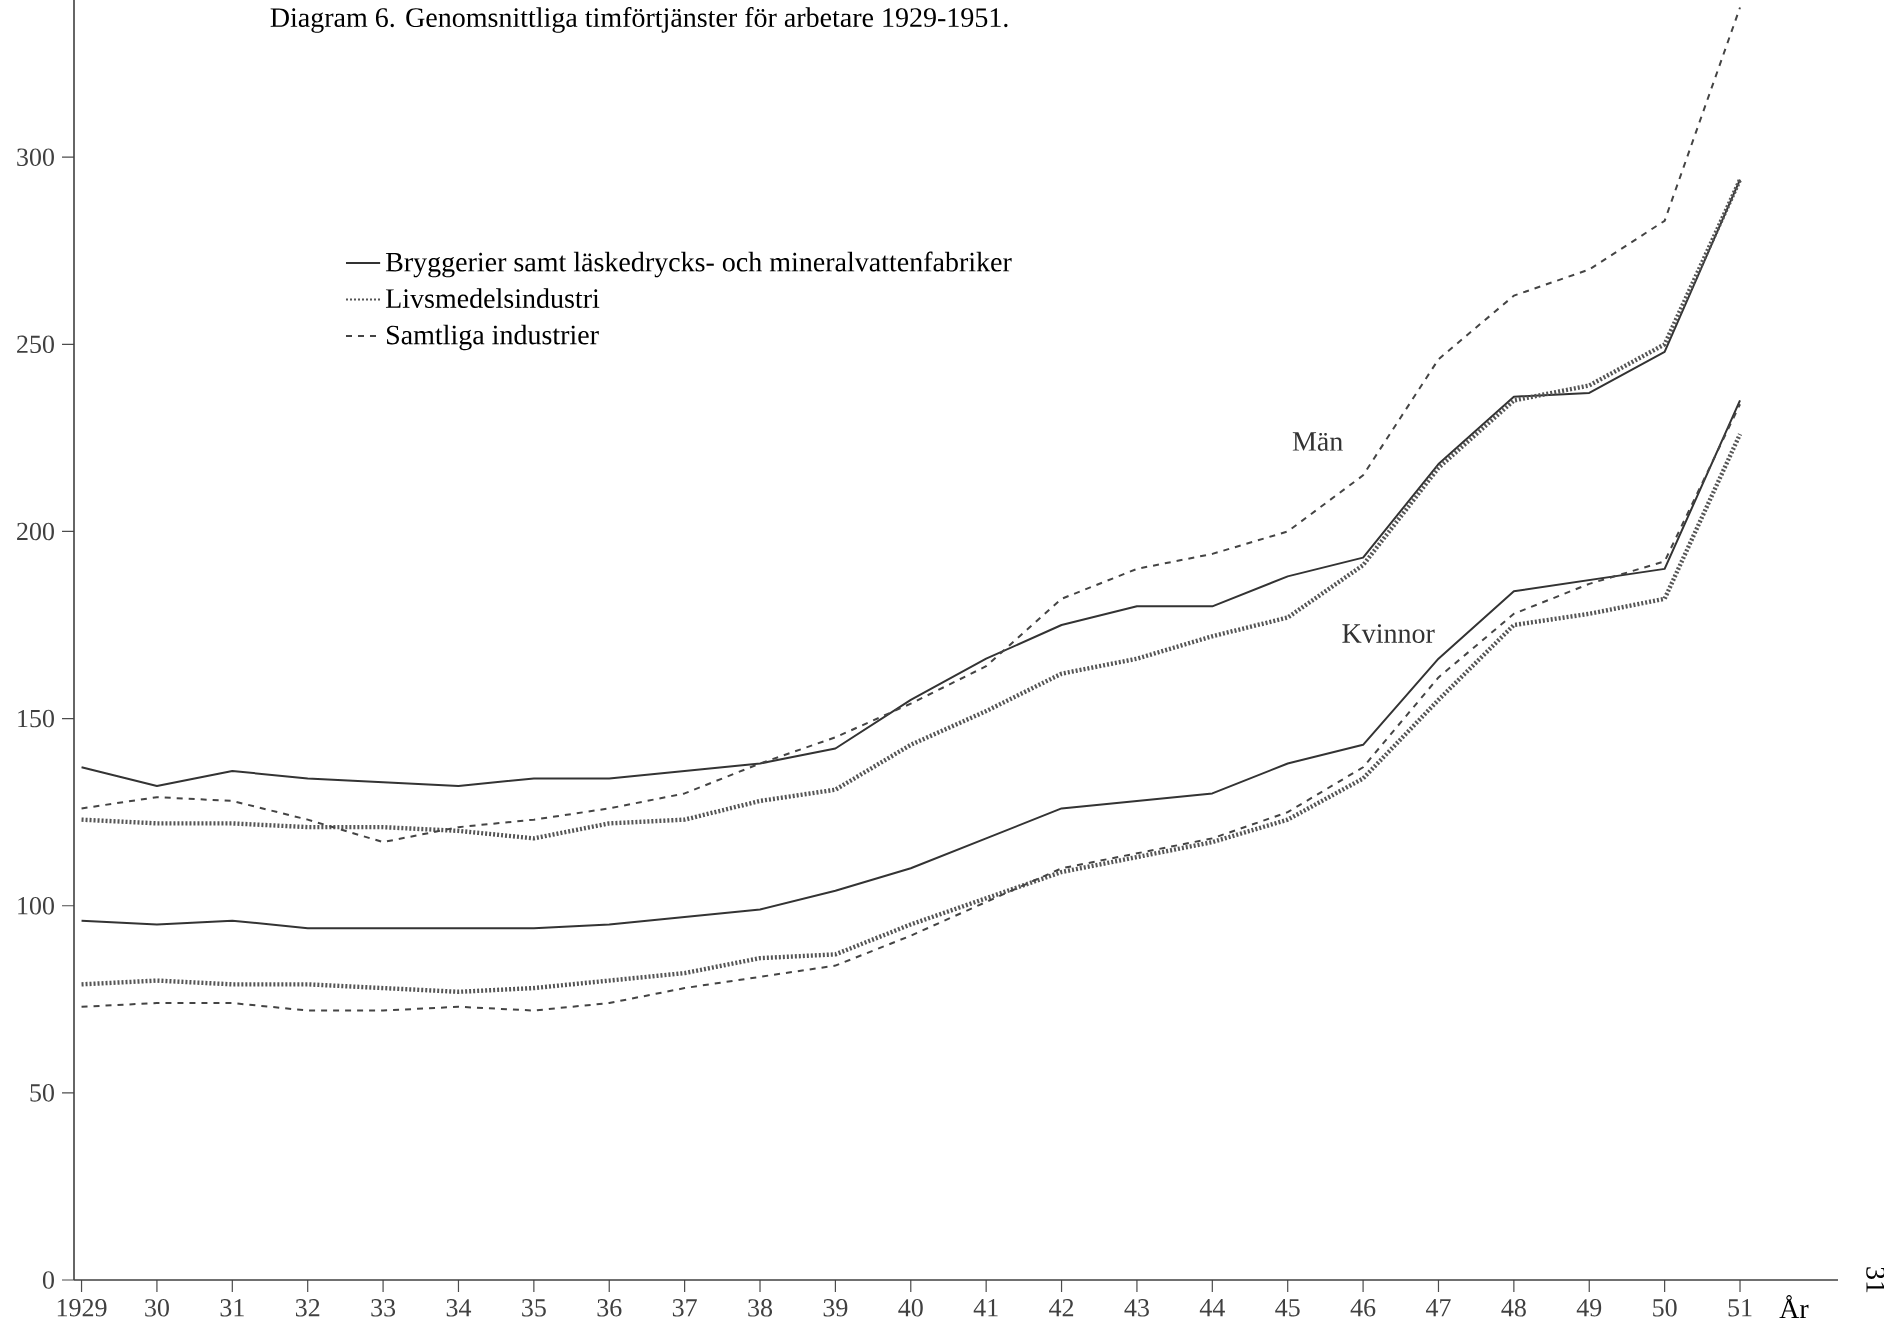 This screenshot has width=1884, height=1319. What do you see at coordinates (1513, 1308) in the screenshot?
I see `x-tick-label: 48` at bounding box center [1513, 1308].